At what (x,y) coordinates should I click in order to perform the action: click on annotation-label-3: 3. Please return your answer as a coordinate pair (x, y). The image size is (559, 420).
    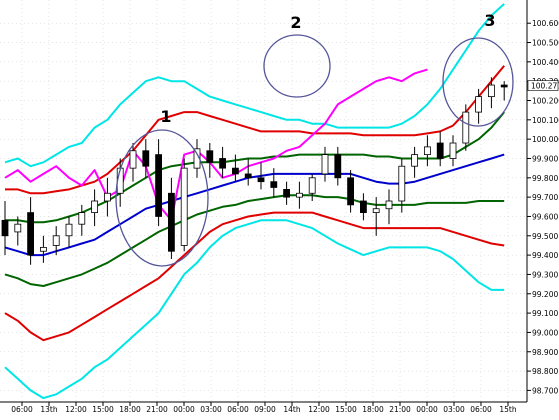
    Looking at the image, I should click on (489, 20).